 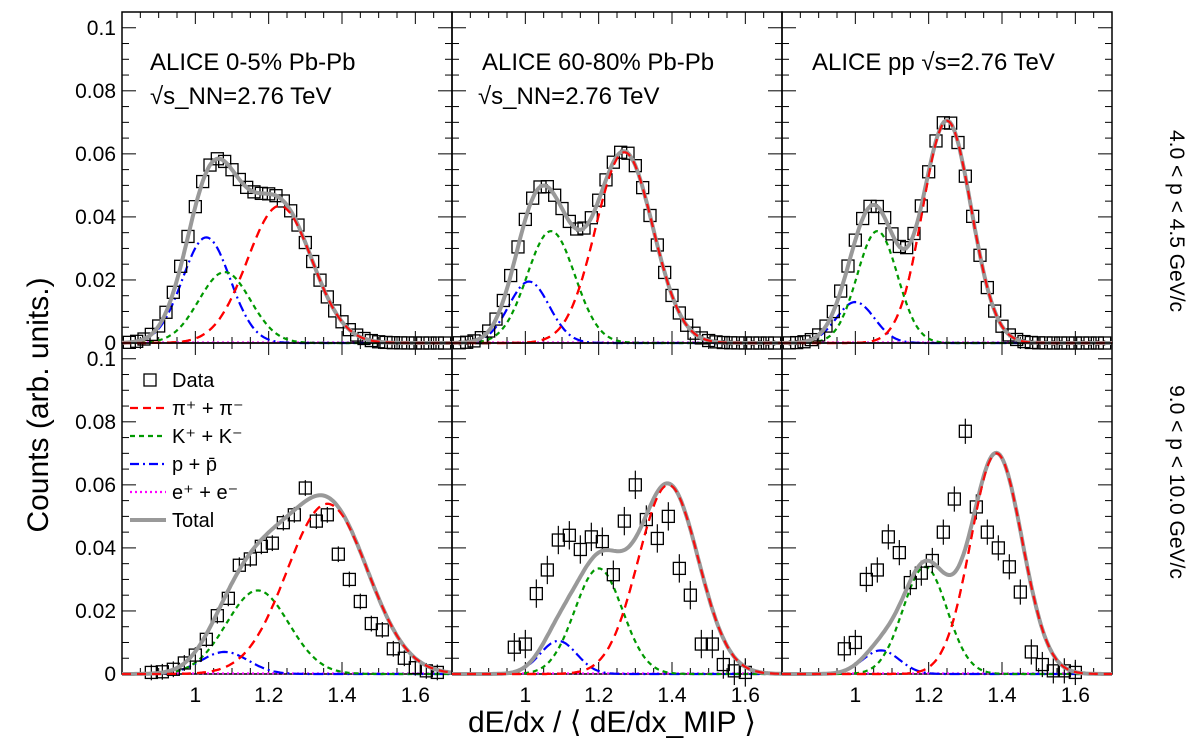 I want to click on x-axis-title: dE/dx / ⟨ dE/dx_MIP ⟩, so click(x=612, y=722).